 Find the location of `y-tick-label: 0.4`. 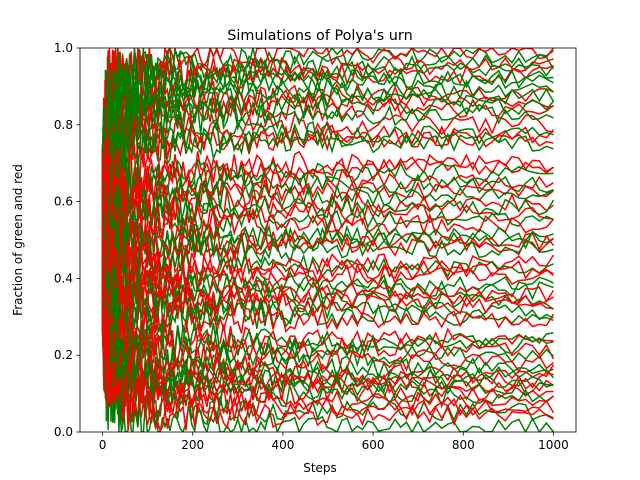

y-tick-label: 0.4 is located at coordinates (63, 278).